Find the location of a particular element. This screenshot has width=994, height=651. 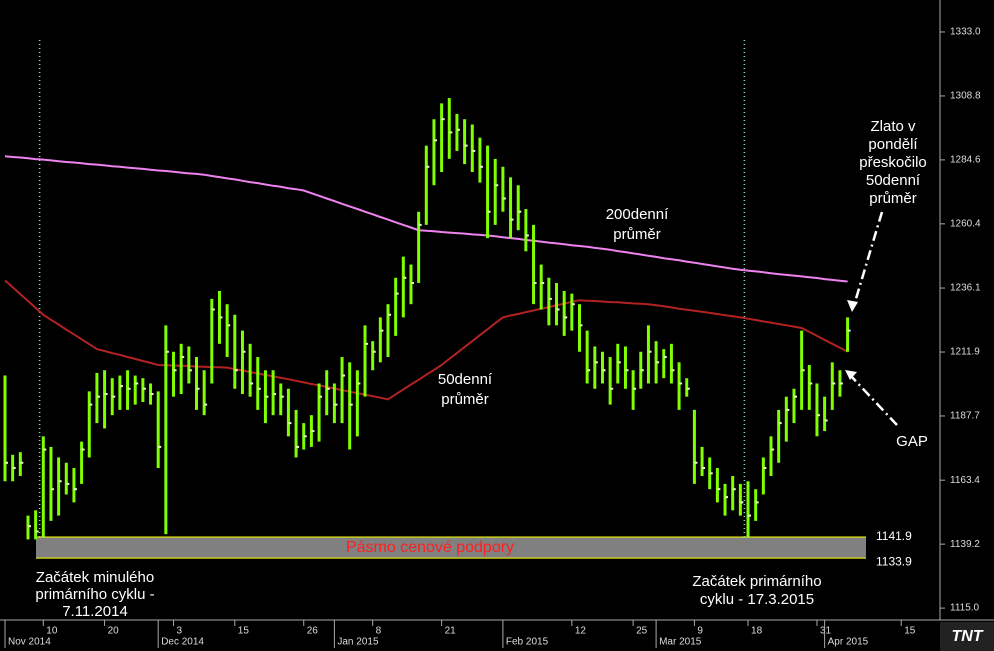

x-tick-label: 25 is located at coordinates (642, 631).